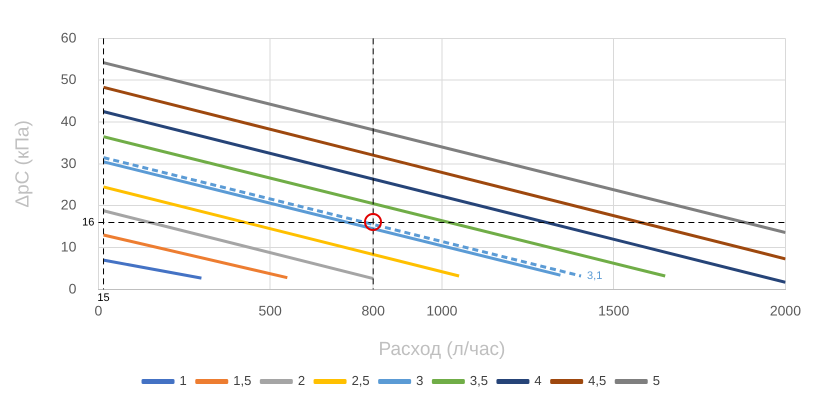 The image size is (823, 406). What do you see at coordinates (98, 310) in the screenshot?
I see `x-tick-label: 0` at bounding box center [98, 310].